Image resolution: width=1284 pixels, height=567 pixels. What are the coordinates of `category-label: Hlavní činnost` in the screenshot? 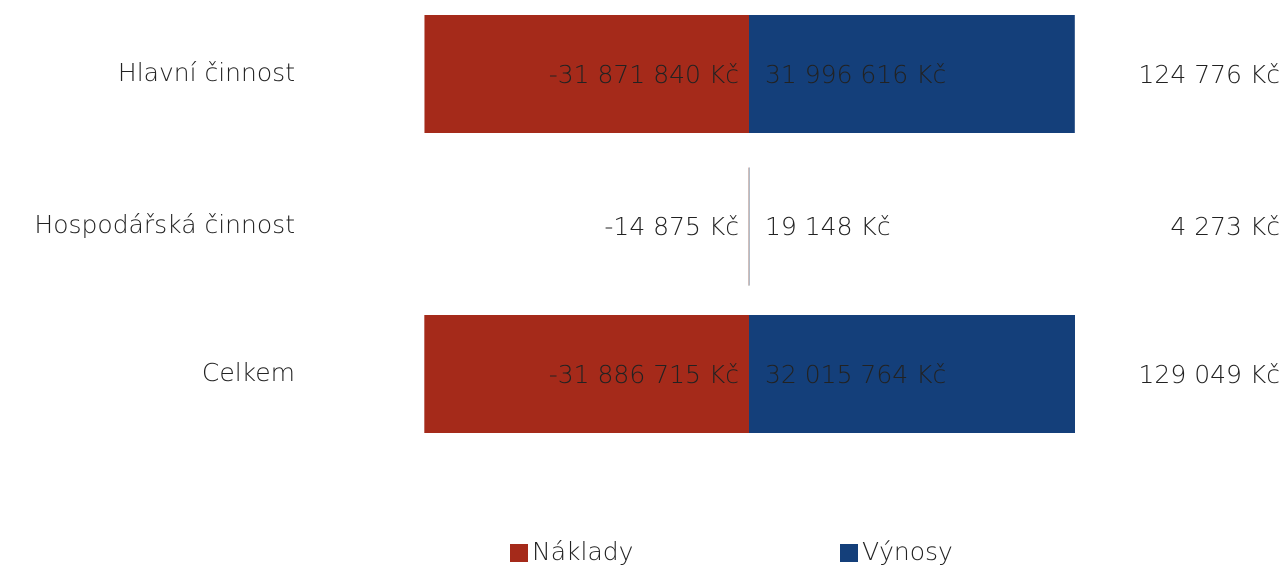 It's located at (206, 72).